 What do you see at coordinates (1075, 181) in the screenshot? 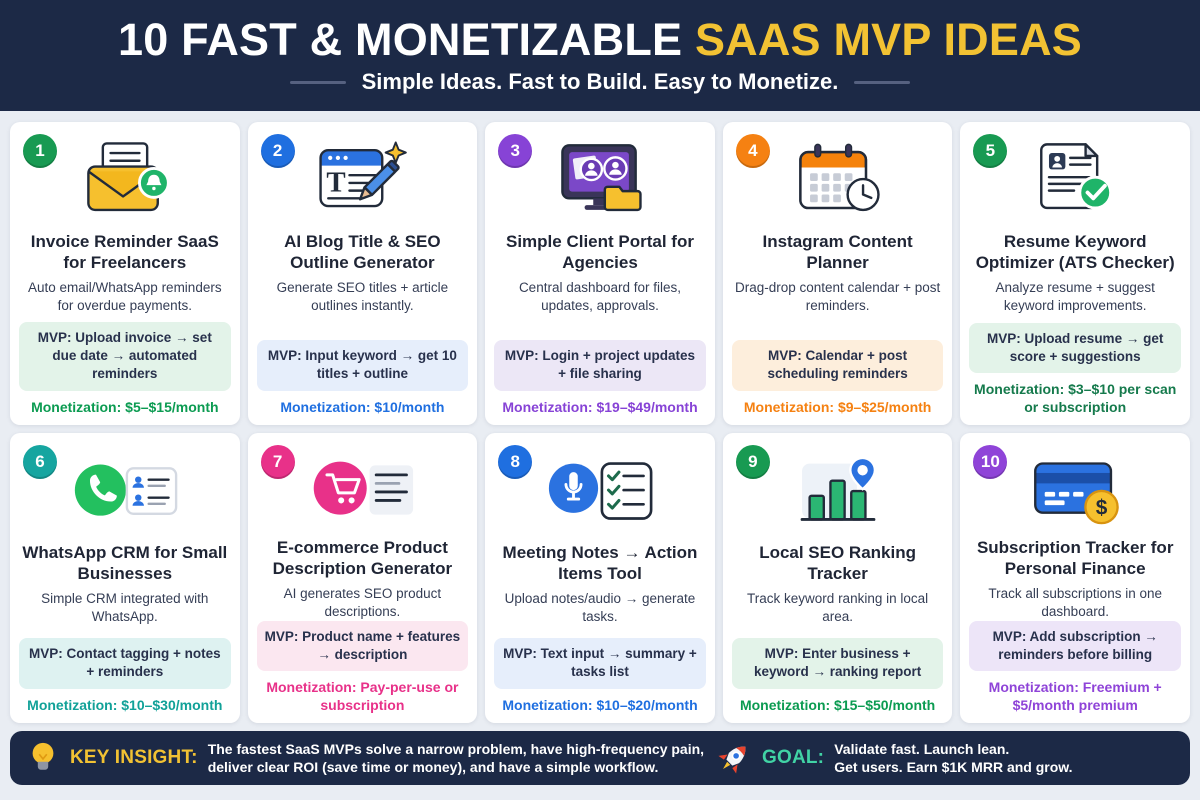
I see `resume-check-icon` at bounding box center [1075, 181].